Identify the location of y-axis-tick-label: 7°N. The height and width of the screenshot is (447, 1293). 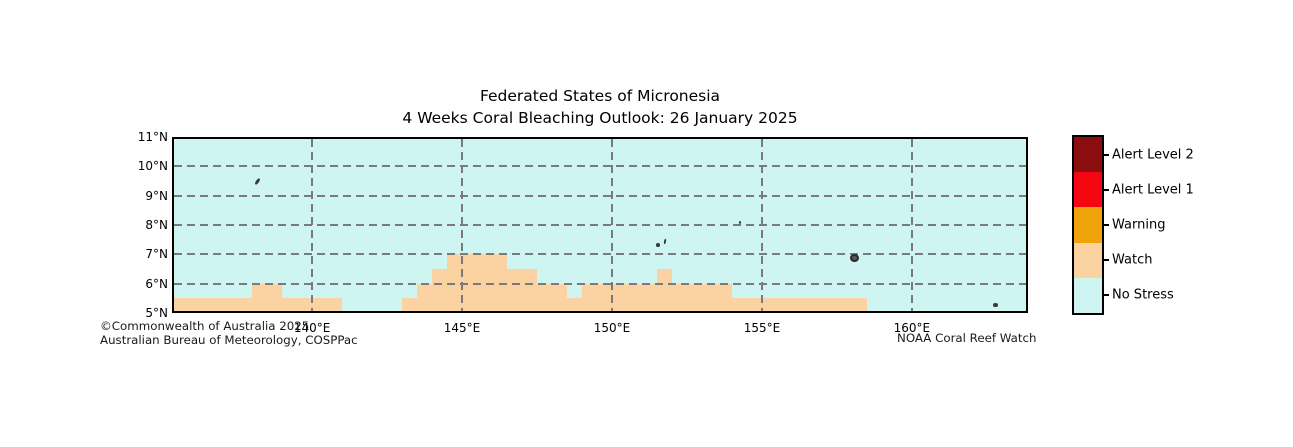
(156, 254).